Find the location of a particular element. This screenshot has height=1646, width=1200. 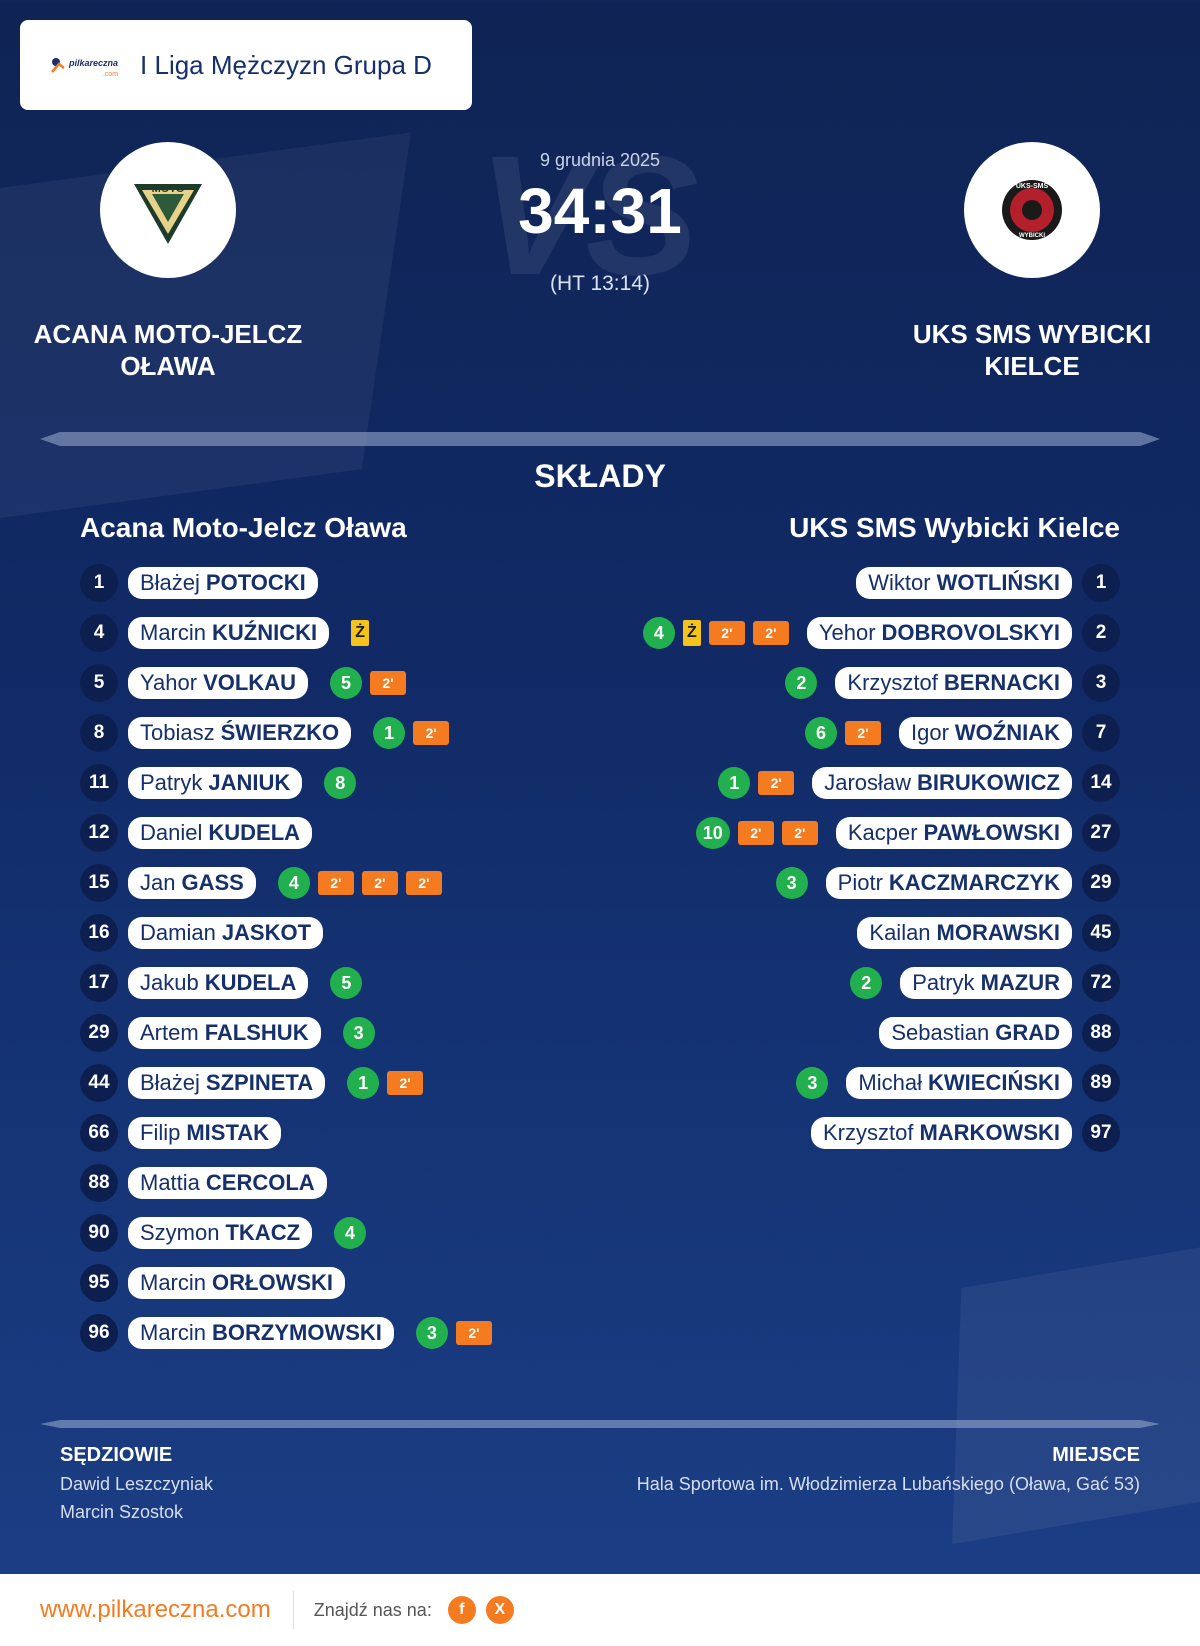

player-stats: 1 2' is located at coordinates (411, 733).